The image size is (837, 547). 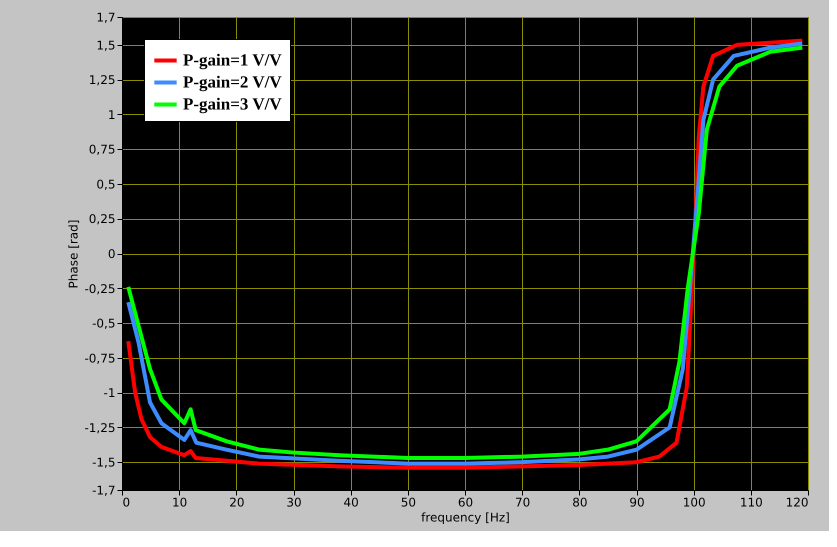 I want to click on x-tick-label: 80, so click(x=580, y=503).